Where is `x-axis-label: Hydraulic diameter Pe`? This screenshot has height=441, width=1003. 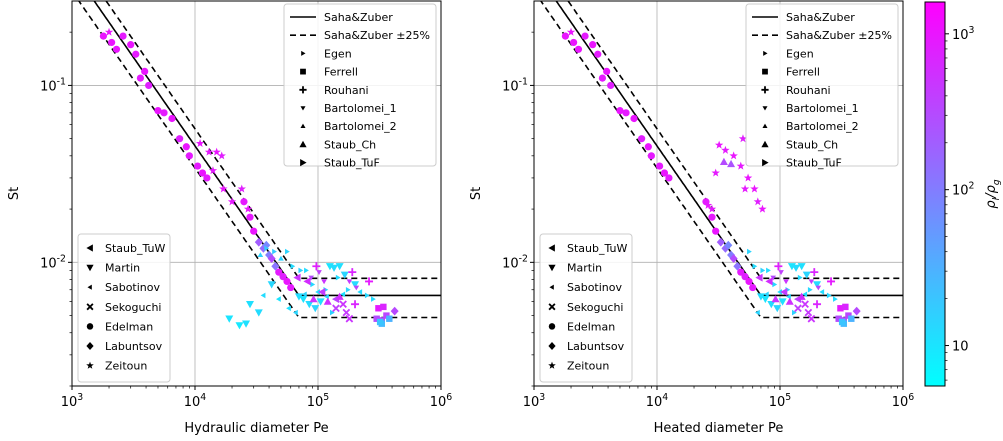 x-axis-label: Hydraulic diameter Pe is located at coordinates (256, 428).